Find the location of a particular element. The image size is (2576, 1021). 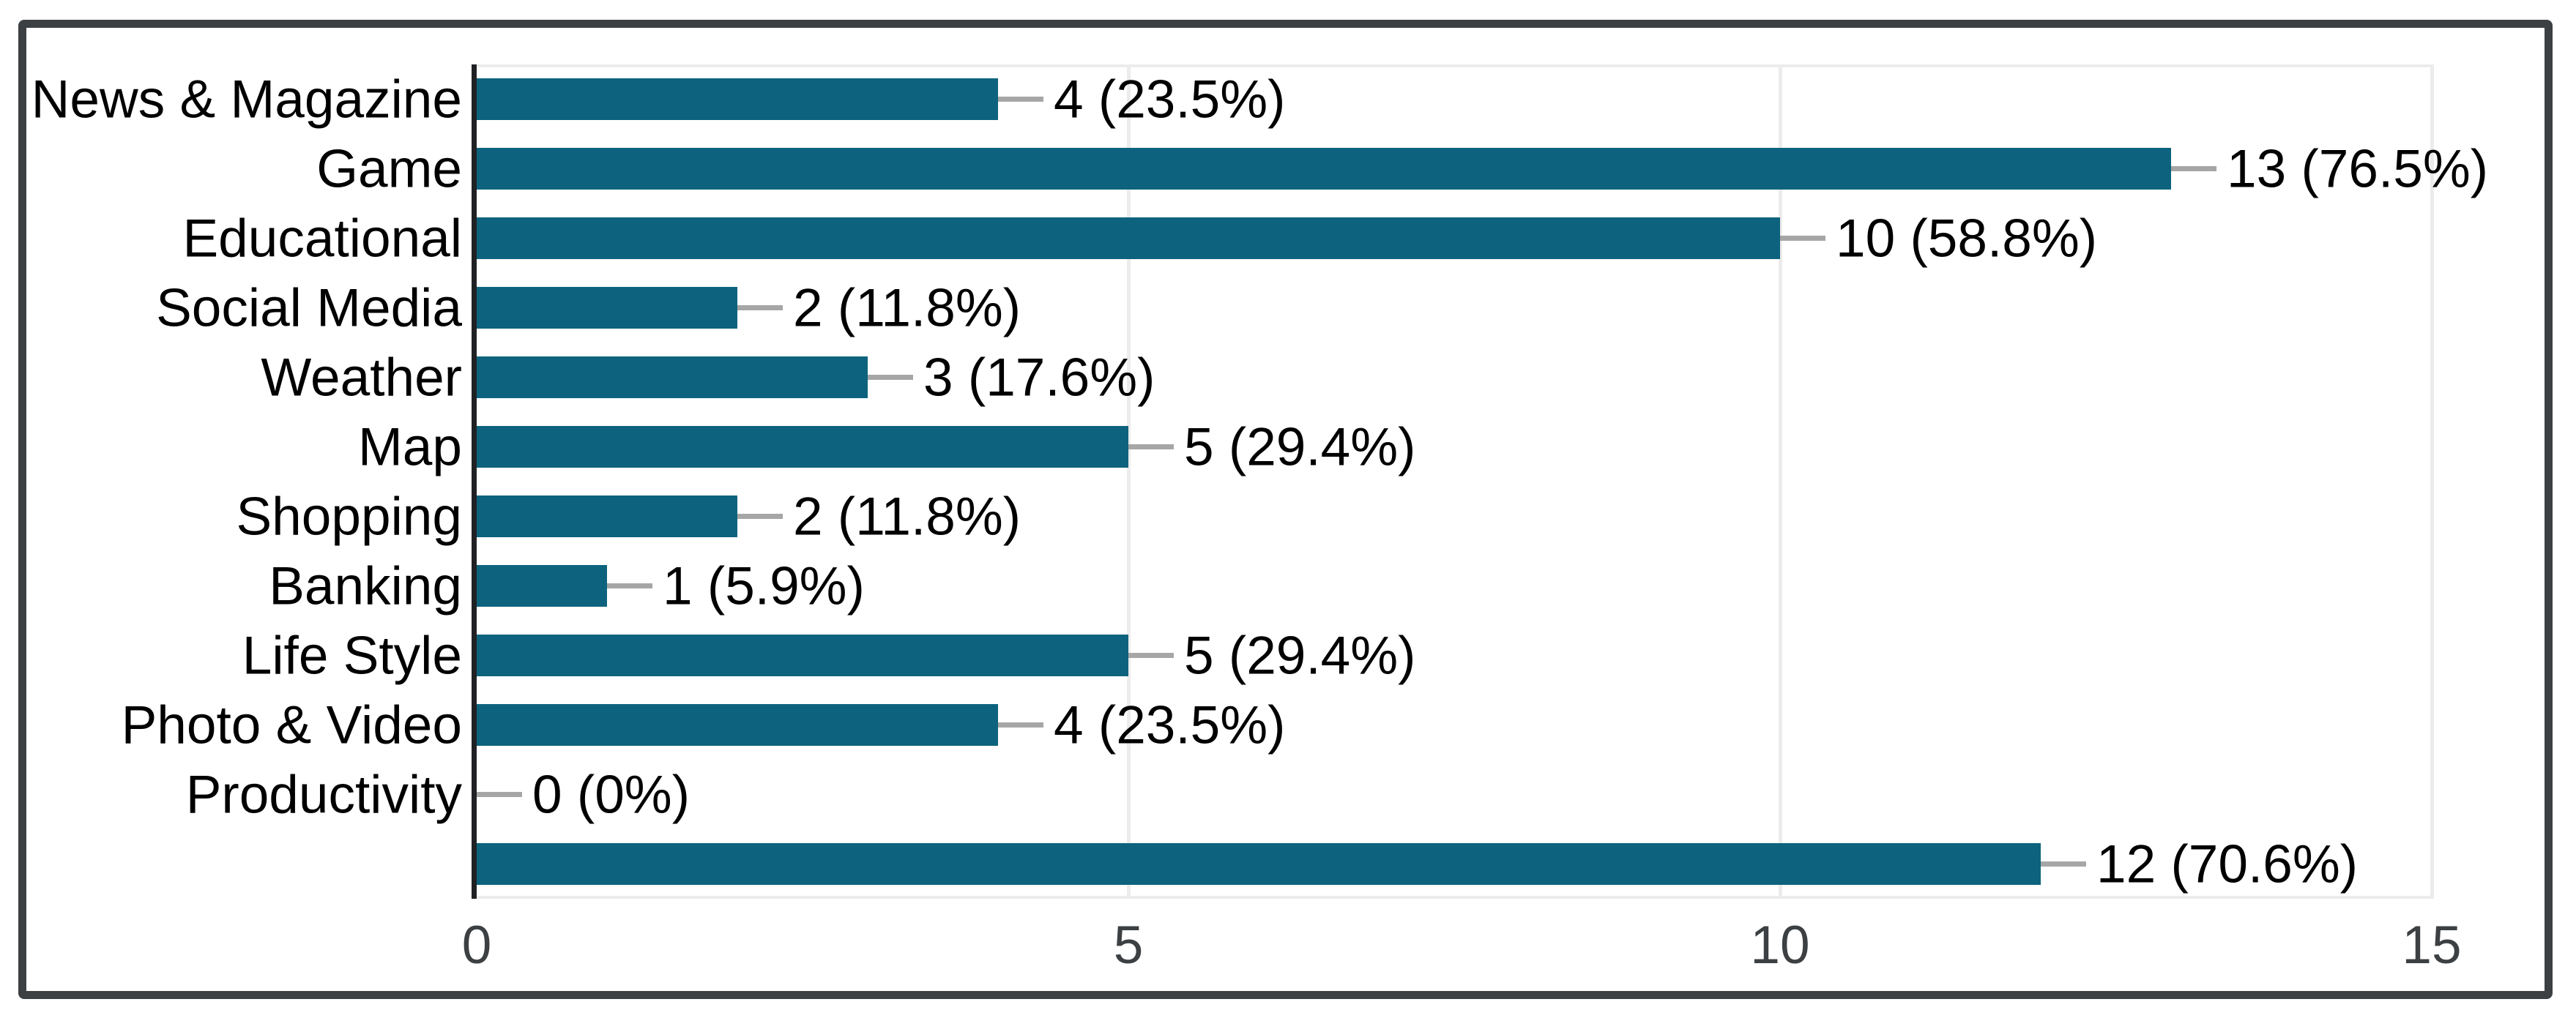

category-label: Banking is located at coordinates (365, 586).